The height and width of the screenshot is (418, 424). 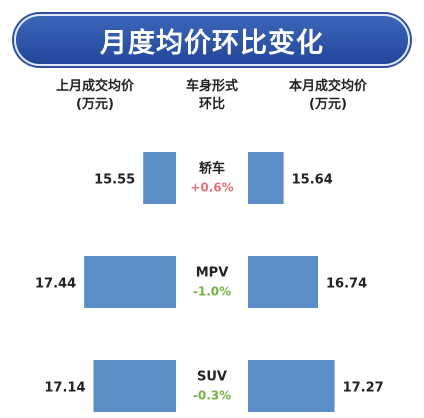 I want to click on category-label-0: 轿车, so click(x=212, y=169).